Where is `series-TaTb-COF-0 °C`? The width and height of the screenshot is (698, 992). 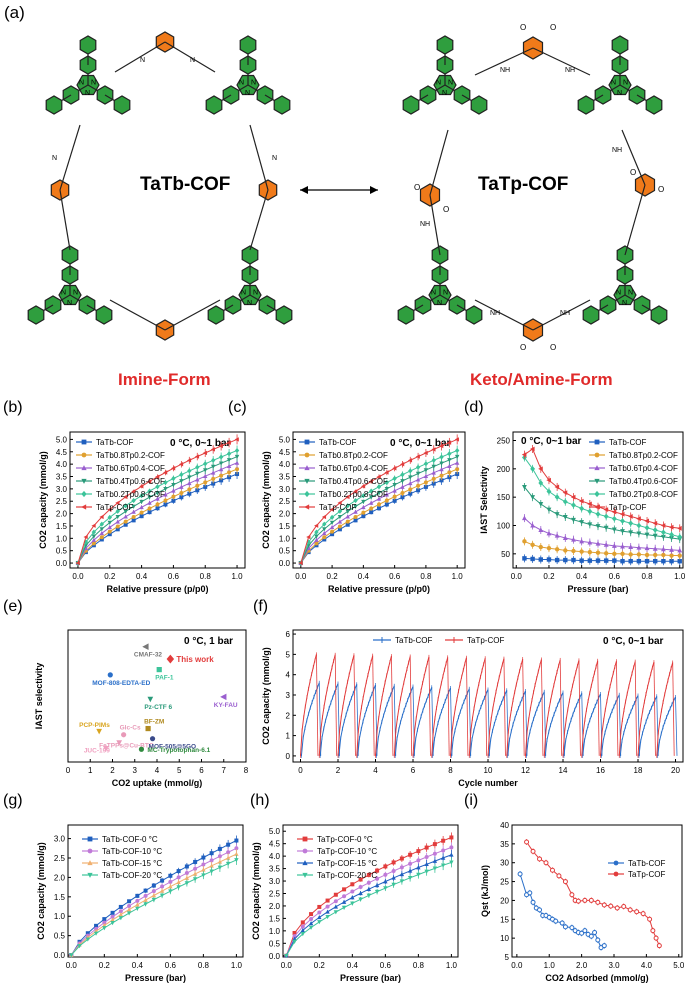 series-TaTb-COF-0 °C is located at coordinates (154, 896).